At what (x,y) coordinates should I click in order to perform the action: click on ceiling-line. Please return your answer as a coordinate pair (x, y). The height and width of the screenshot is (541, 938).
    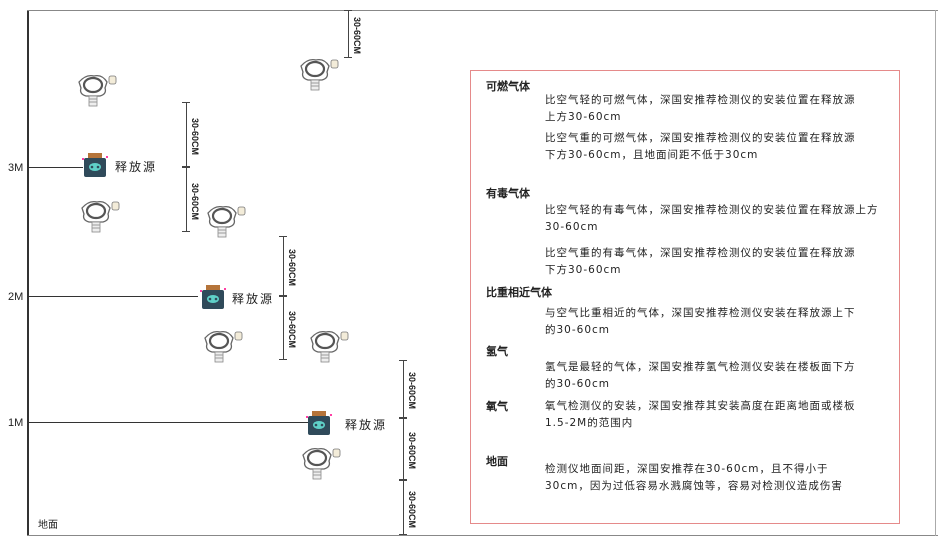
    Looking at the image, I should click on (482, 10).